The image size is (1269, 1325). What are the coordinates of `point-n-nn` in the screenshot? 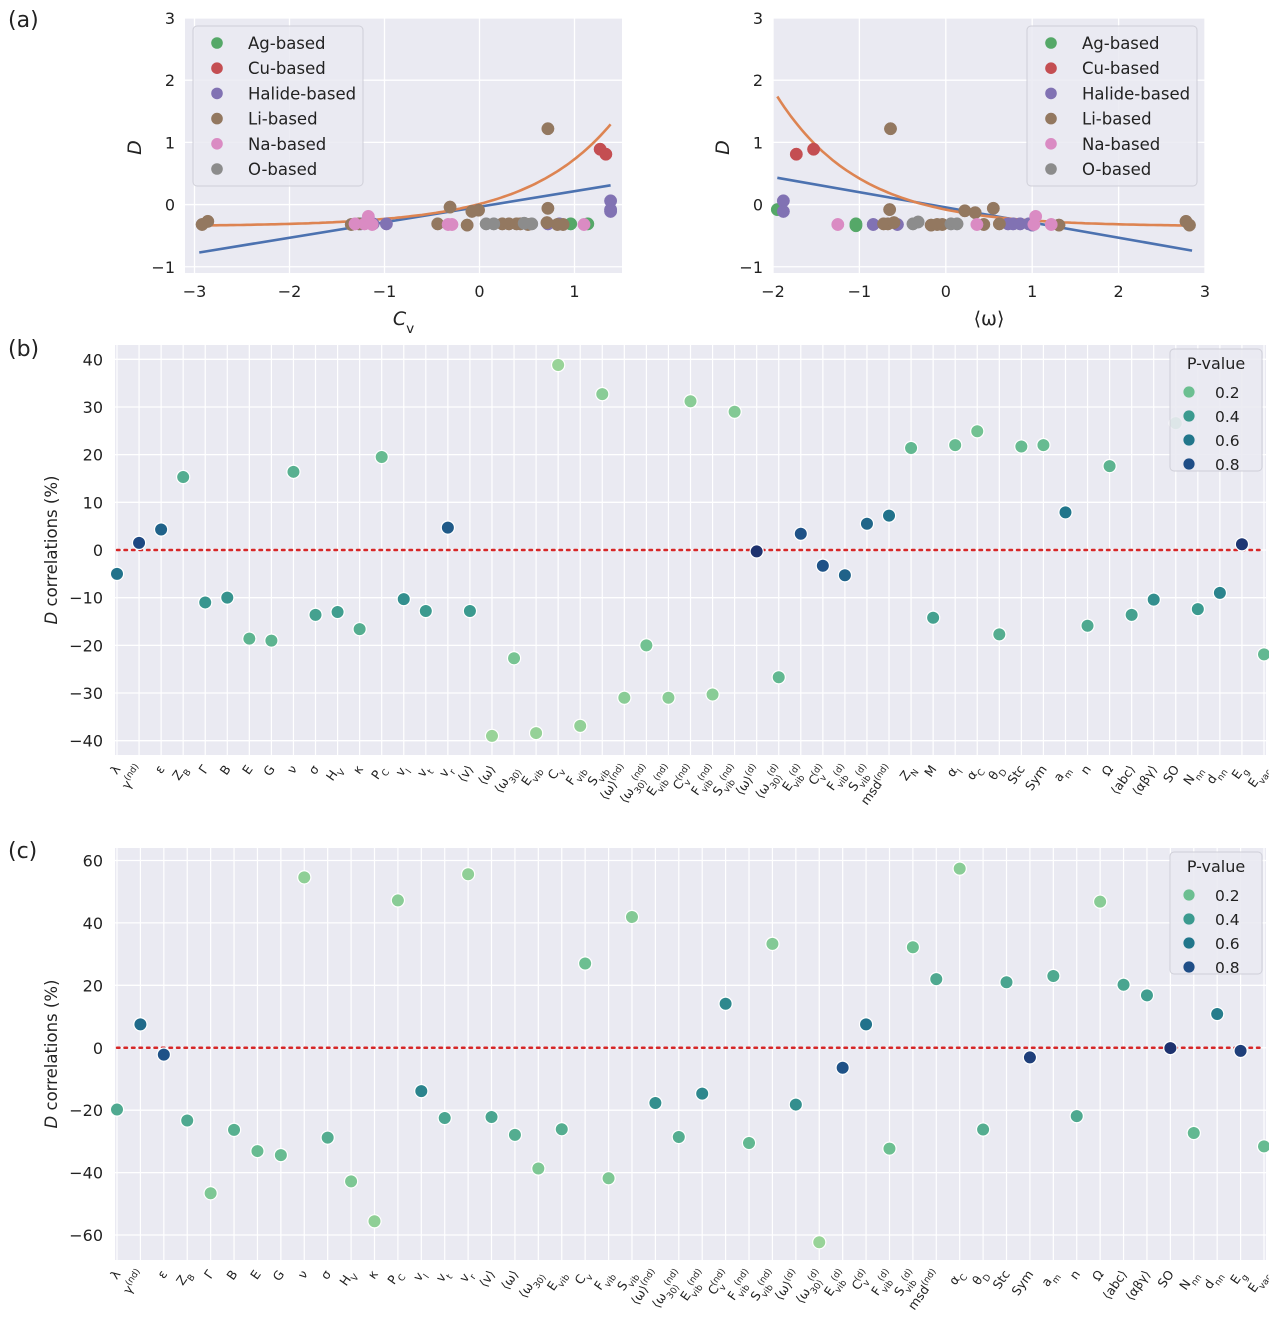 It's located at (1198, 609).